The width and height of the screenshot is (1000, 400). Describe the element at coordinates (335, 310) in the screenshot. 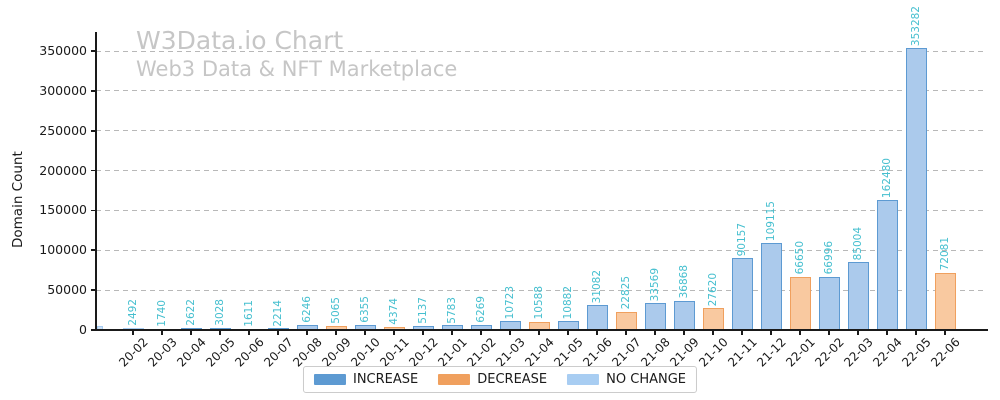

I see `bar-value-label: 5065` at that location.